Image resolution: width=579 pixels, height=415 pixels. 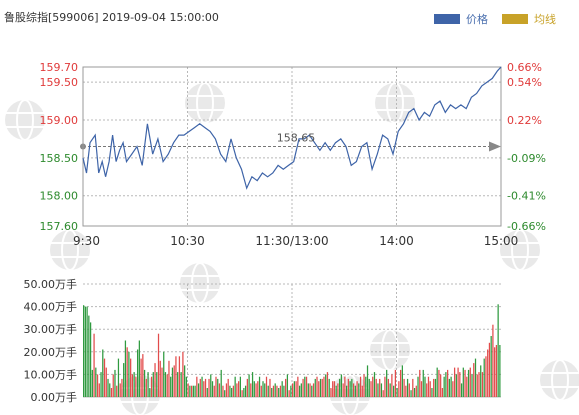 What do you see at coordinates (461, 19) in the screenshot?
I see `legend-price: 价格` at bounding box center [461, 19].